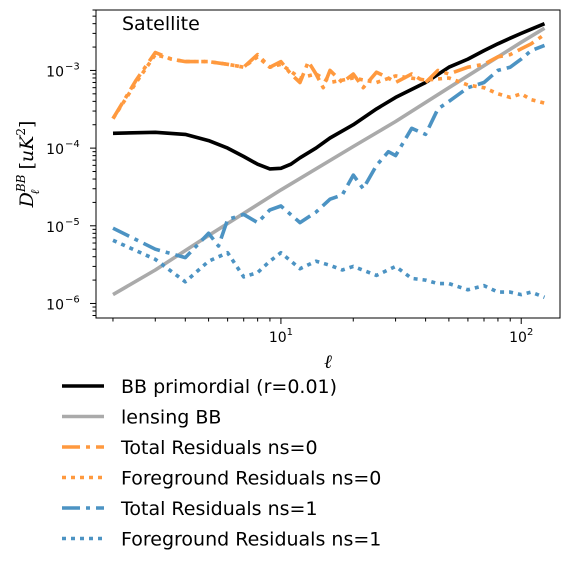 This screenshot has height=567, width=569. I want to click on chart-annotation: Satellite, so click(161, 24).